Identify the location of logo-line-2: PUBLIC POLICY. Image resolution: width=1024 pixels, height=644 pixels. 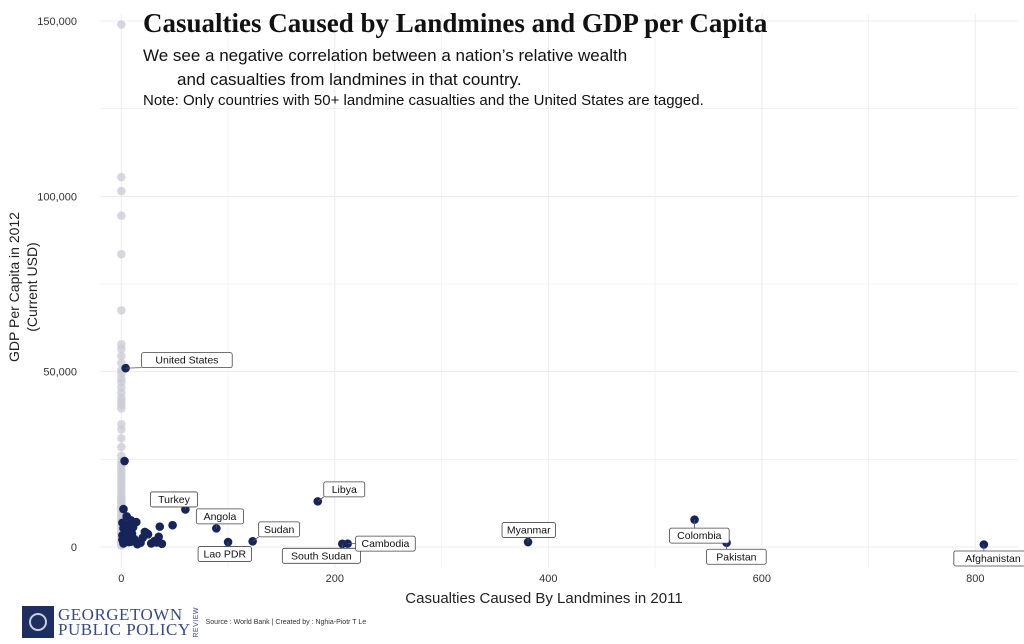
(124, 629).